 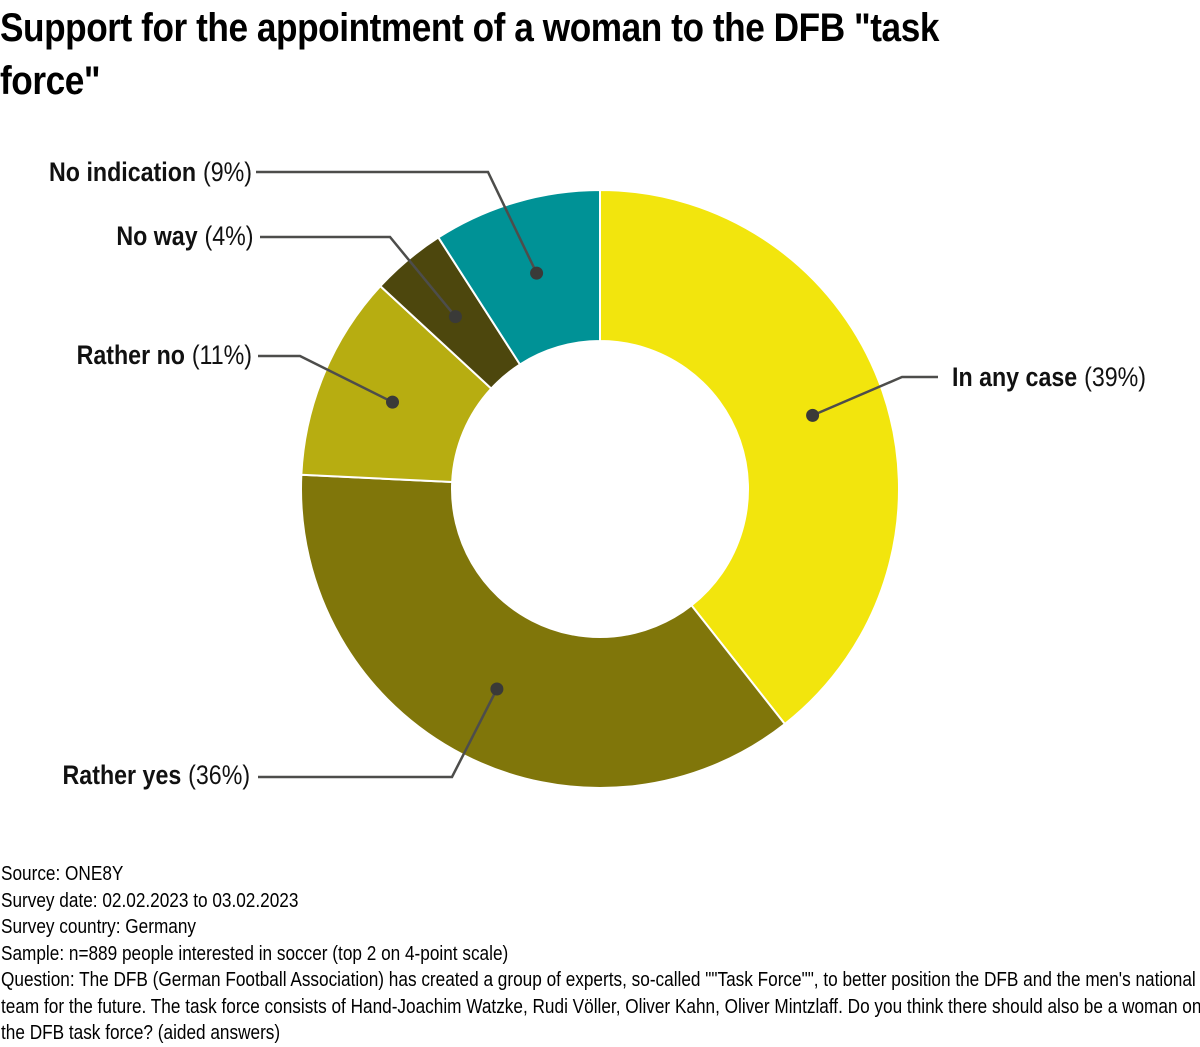 What do you see at coordinates (397, 222) in the screenshot?
I see `leader-line-no-indication` at bounding box center [397, 222].